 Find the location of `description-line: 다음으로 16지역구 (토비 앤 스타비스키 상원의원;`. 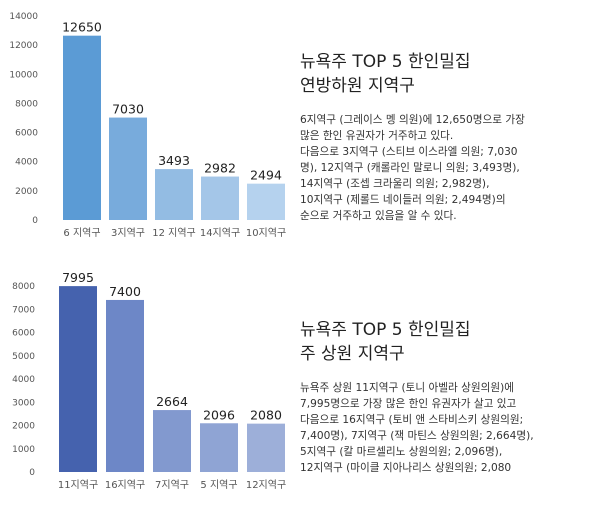

description-line: 다음으로 16지역구 (토비 앤 스타비스키 상원의원; is located at coordinates (412, 420).